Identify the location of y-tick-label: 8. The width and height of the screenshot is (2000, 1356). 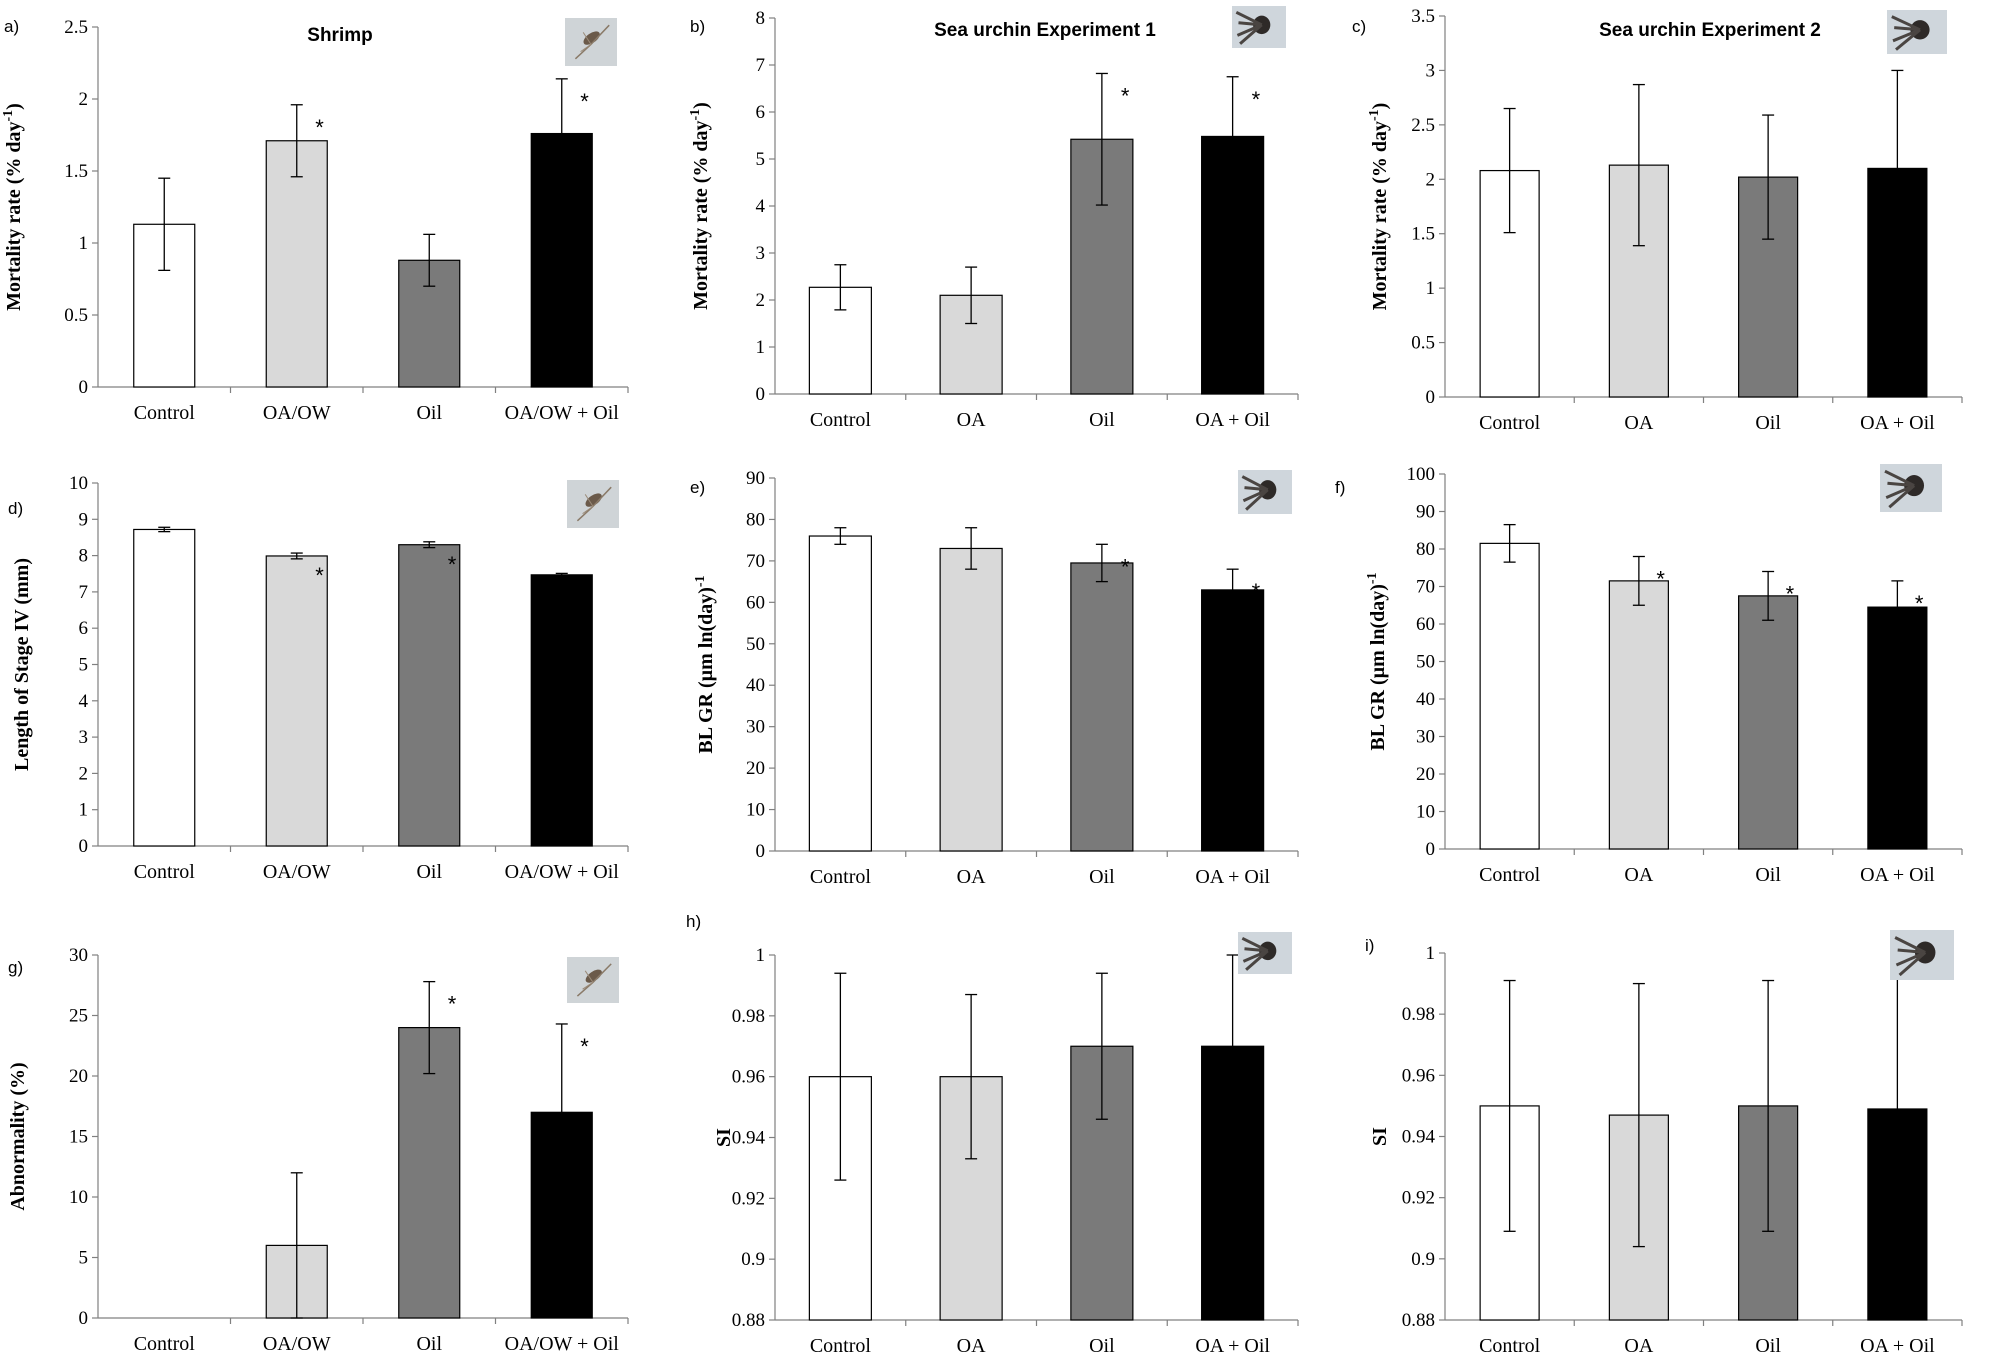
(84, 556).